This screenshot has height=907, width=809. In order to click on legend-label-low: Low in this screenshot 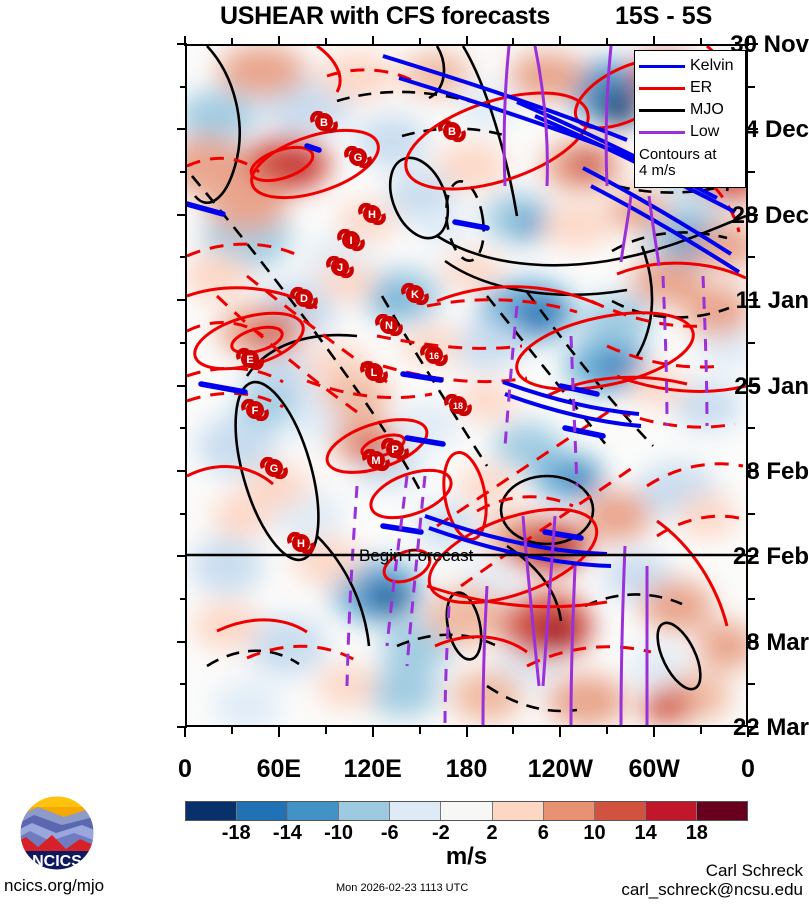, I will do `click(705, 131)`.